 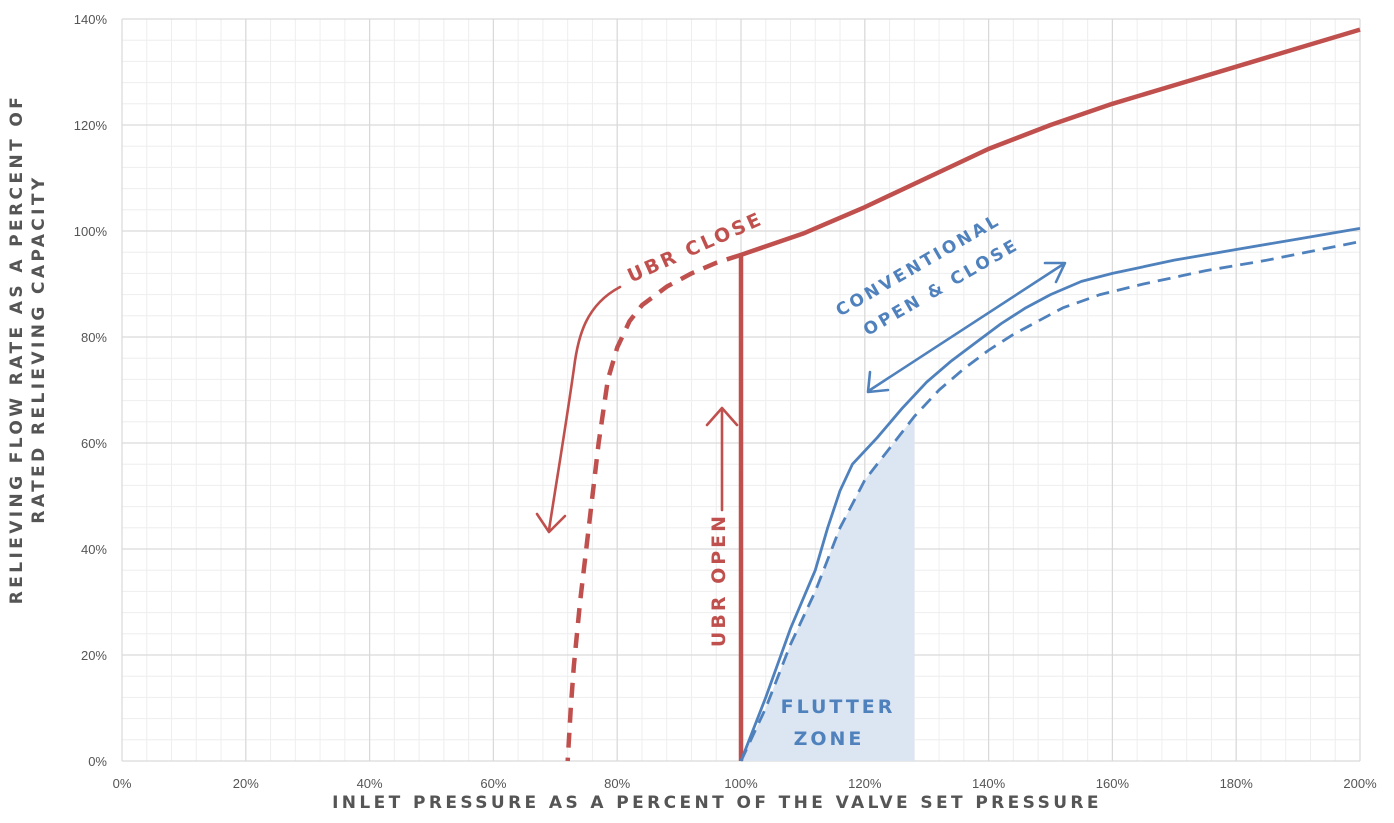 I want to click on y-tick-labels: 0% 20% 40% 60% 80% 100% 120% 140%, so click(x=91, y=390).